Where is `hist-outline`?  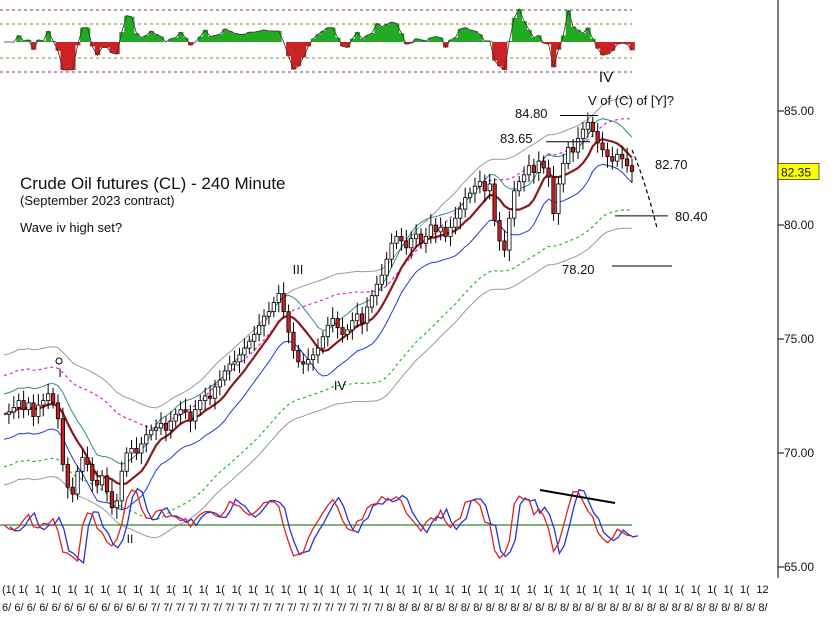
hist-outline is located at coordinates (318, 39).